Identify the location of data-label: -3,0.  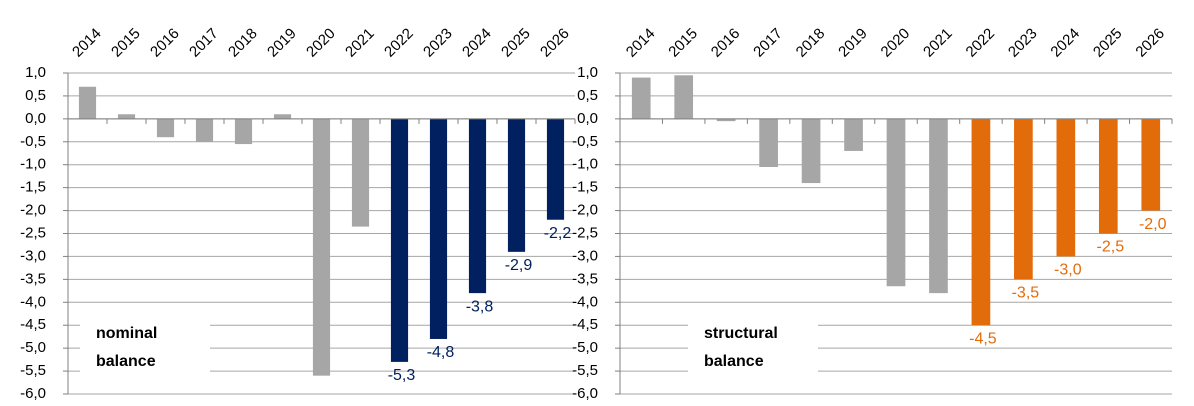
(1068, 270).